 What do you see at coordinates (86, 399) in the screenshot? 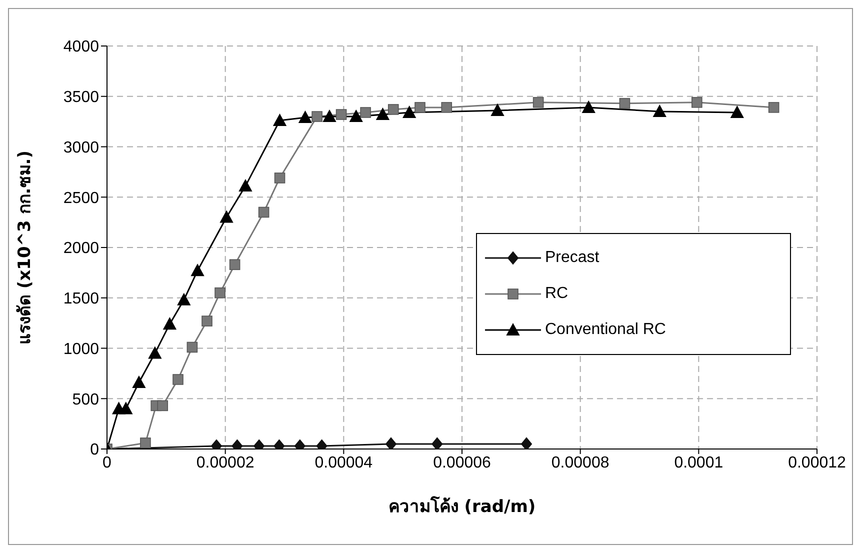
I see `y-tick-label: 500` at bounding box center [86, 399].